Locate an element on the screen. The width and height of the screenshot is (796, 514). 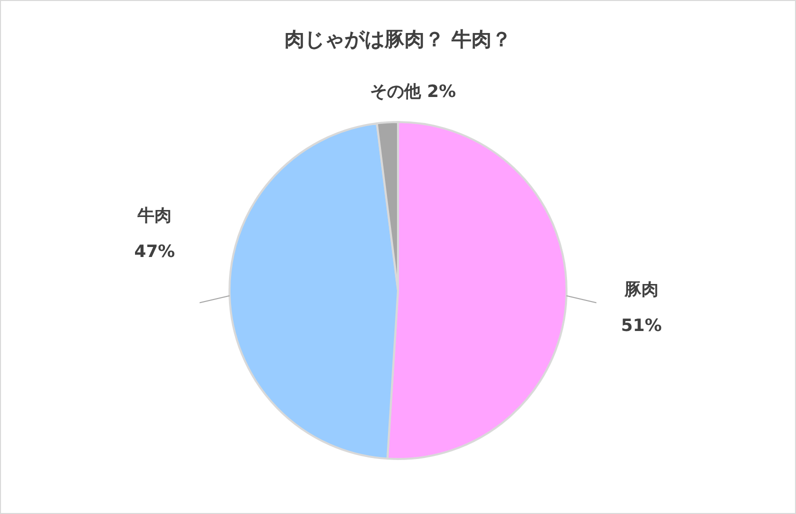
chart-title: 肉じゃがは豚肉？ 牛肉？ is located at coordinates (398, 39).